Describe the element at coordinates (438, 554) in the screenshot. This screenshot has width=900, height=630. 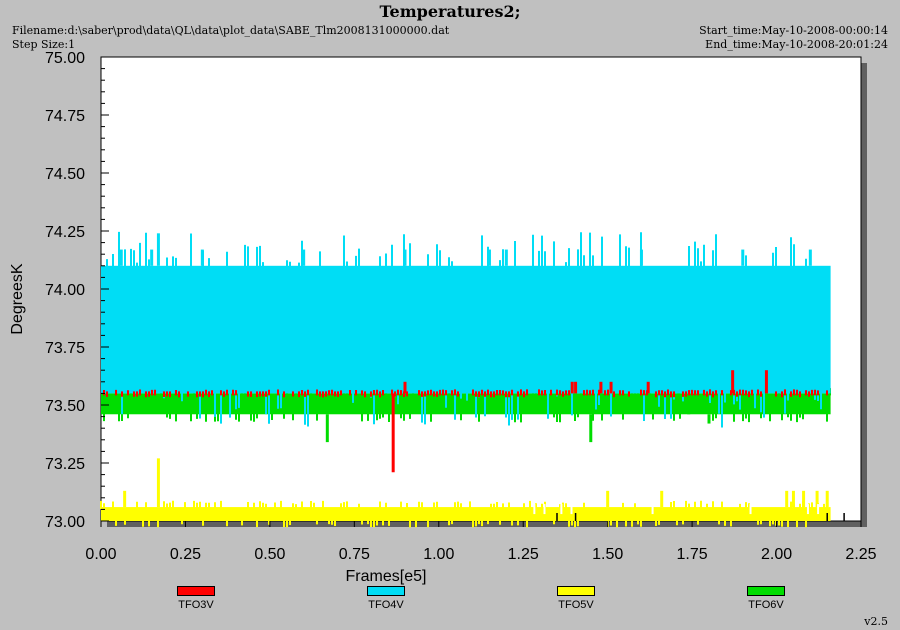
I see `x-tick-label-4: 1.00` at that location.